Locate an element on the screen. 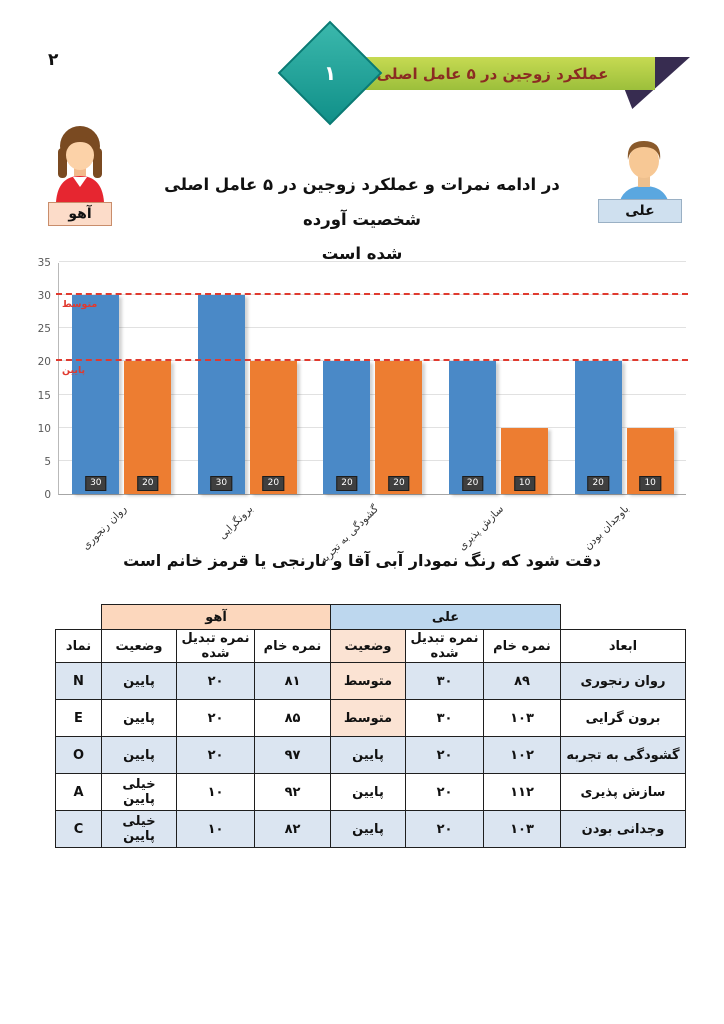  x-axis-label: سازش پذیری is located at coordinates (481, 528).